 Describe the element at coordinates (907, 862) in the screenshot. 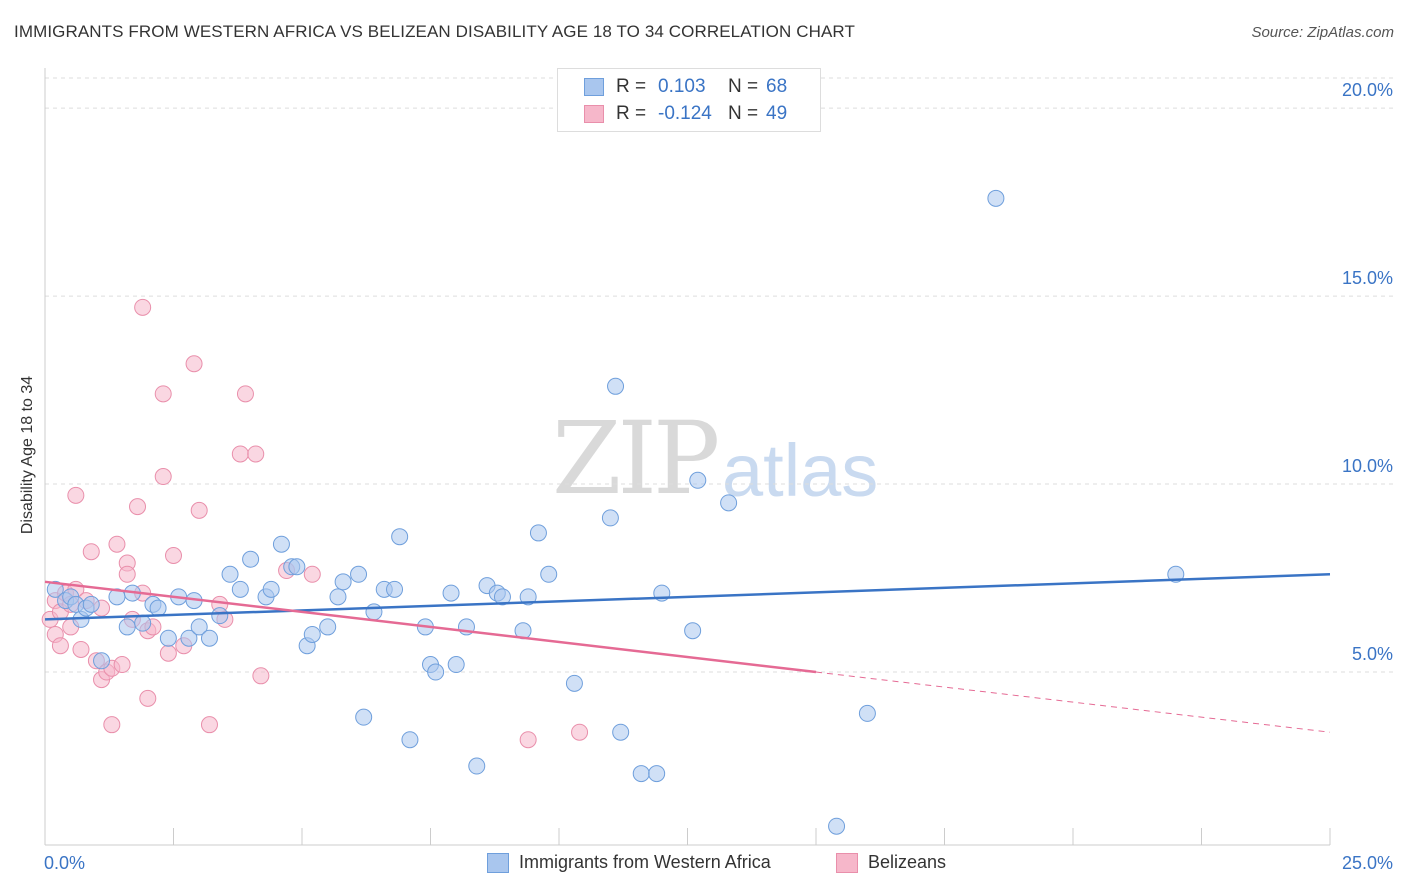

I see `bottom-legend-label: Belizeans` at that location.